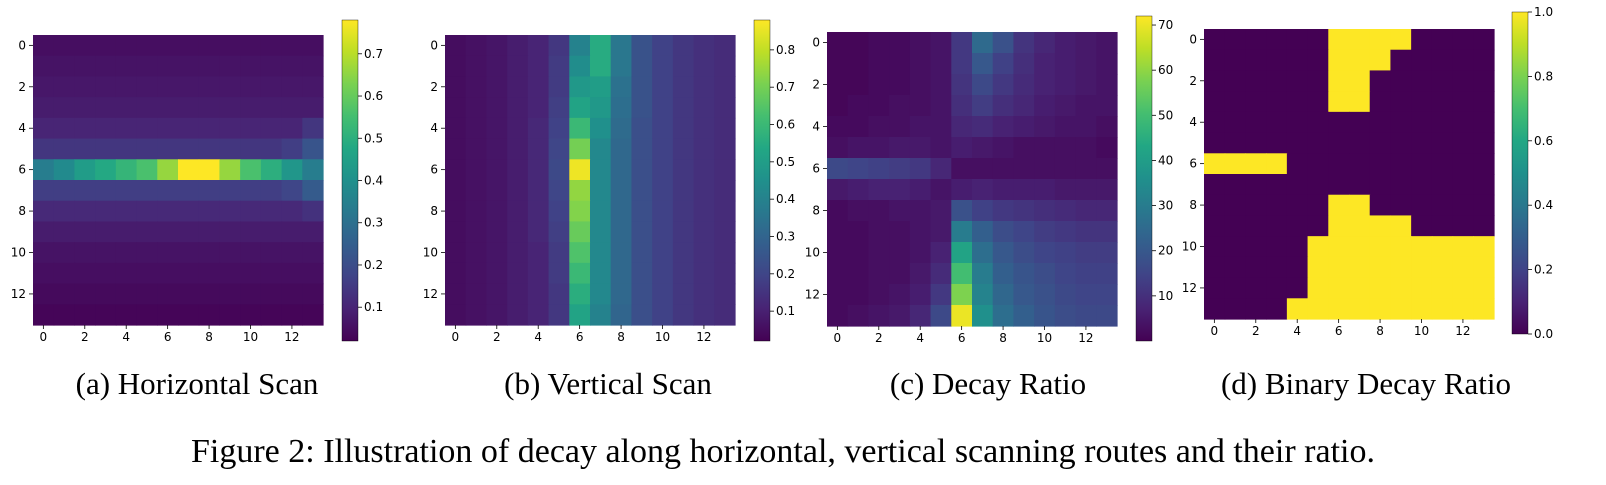 This screenshot has width=1606, height=485. I want to click on y-tick-label: 8, so click(434, 211).